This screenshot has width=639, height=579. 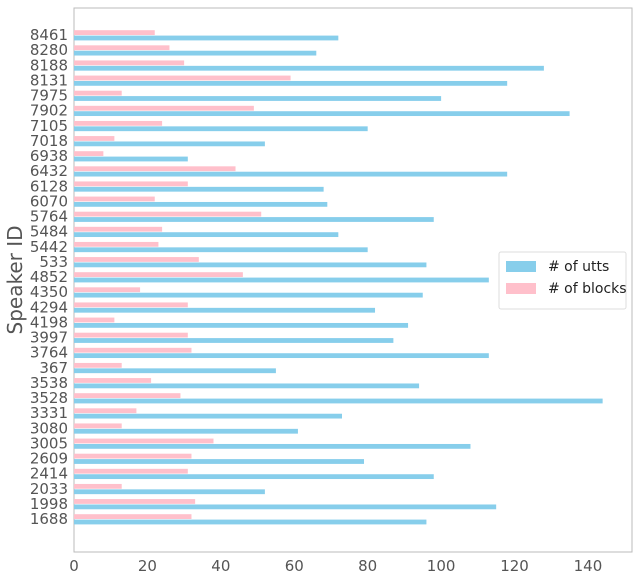 What do you see at coordinates (49, 307) in the screenshot?
I see `y-tick-label-4294: 4294` at bounding box center [49, 307].